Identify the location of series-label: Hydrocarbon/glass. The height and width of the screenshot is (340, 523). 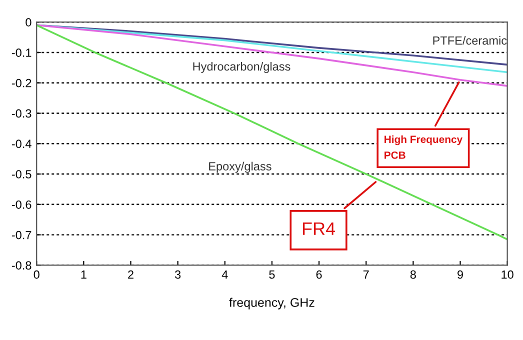
(241, 68).